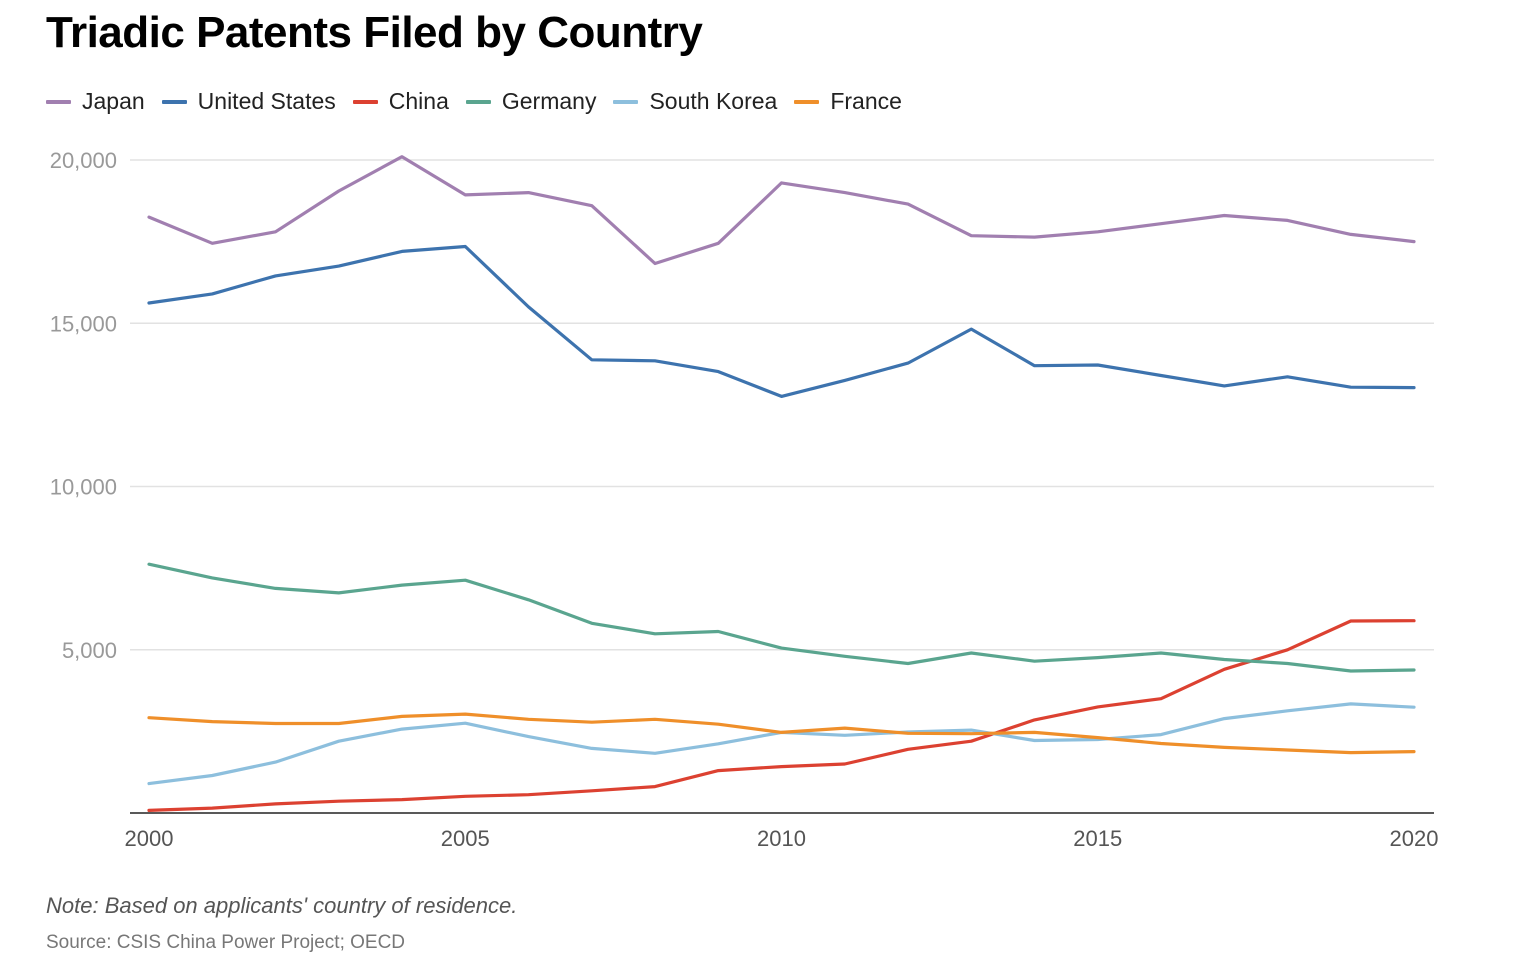 The image size is (1518, 972). I want to click on legend-swatch-united-states, so click(174, 101).